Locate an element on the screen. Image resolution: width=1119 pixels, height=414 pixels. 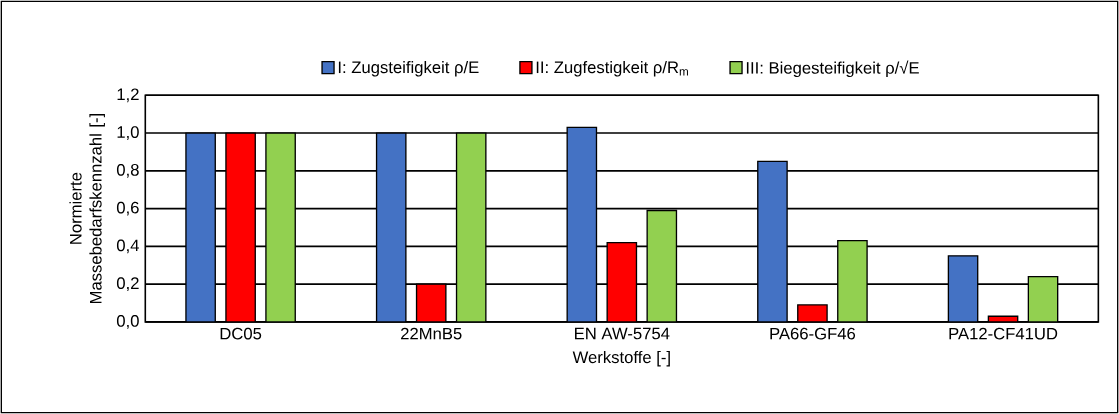
y-axis-title: Normierte Massebedarfskennzahl [-] is located at coordinates (87, 209).